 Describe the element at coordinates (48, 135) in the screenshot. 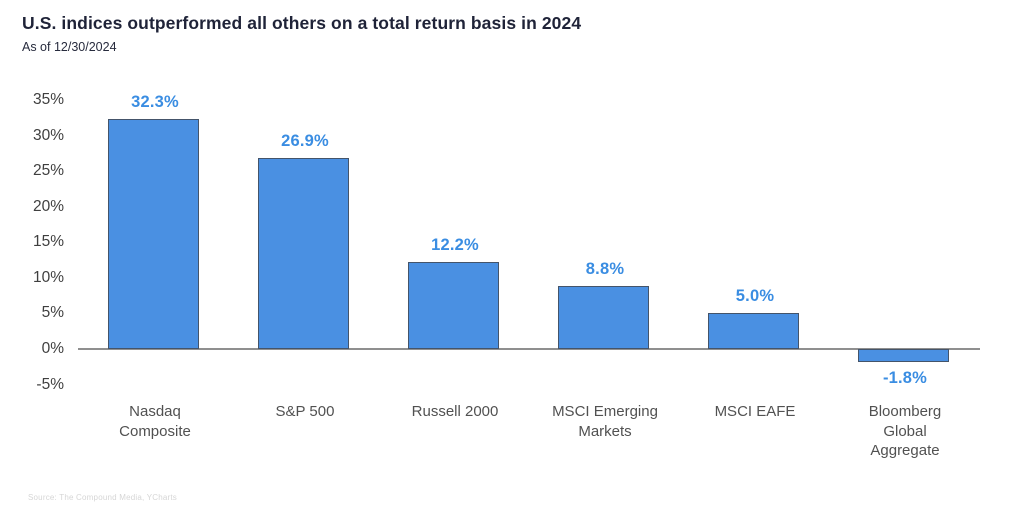

I see `y-tick-label: 30%` at that location.